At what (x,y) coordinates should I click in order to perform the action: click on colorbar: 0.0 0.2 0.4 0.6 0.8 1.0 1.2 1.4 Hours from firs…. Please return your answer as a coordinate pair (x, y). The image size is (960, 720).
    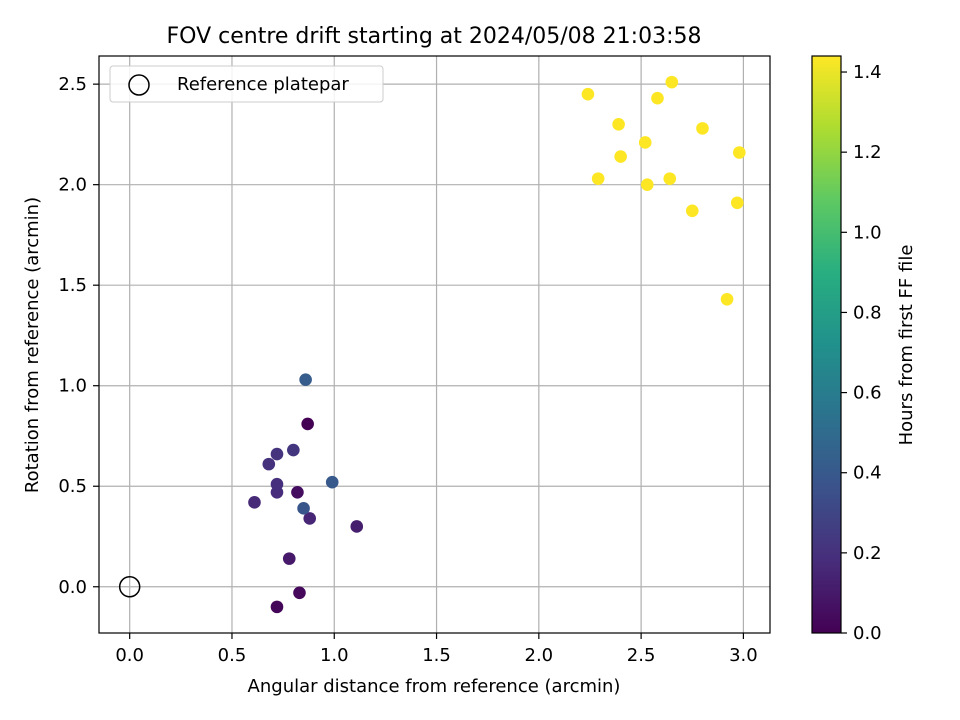
    Looking at the image, I should click on (864, 349).